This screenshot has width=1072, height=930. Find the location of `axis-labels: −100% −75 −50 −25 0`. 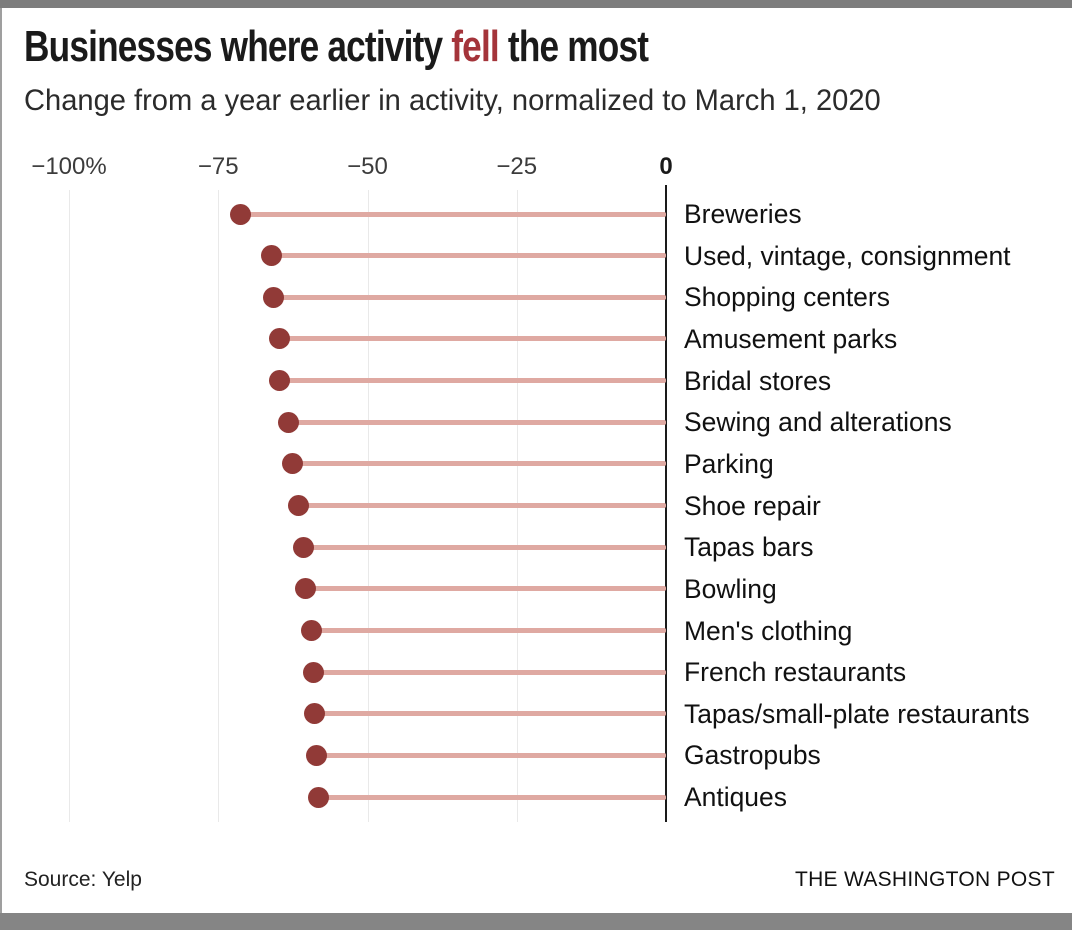

axis-labels: −100% −75 −50 −25 0 is located at coordinates (536, 167).